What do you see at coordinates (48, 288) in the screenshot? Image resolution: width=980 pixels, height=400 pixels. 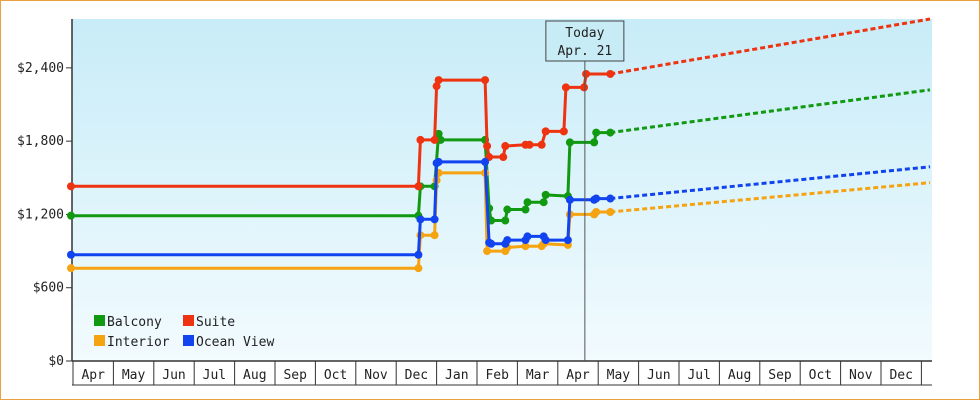 I see `y-tick-label: $600` at bounding box center [48, 288].